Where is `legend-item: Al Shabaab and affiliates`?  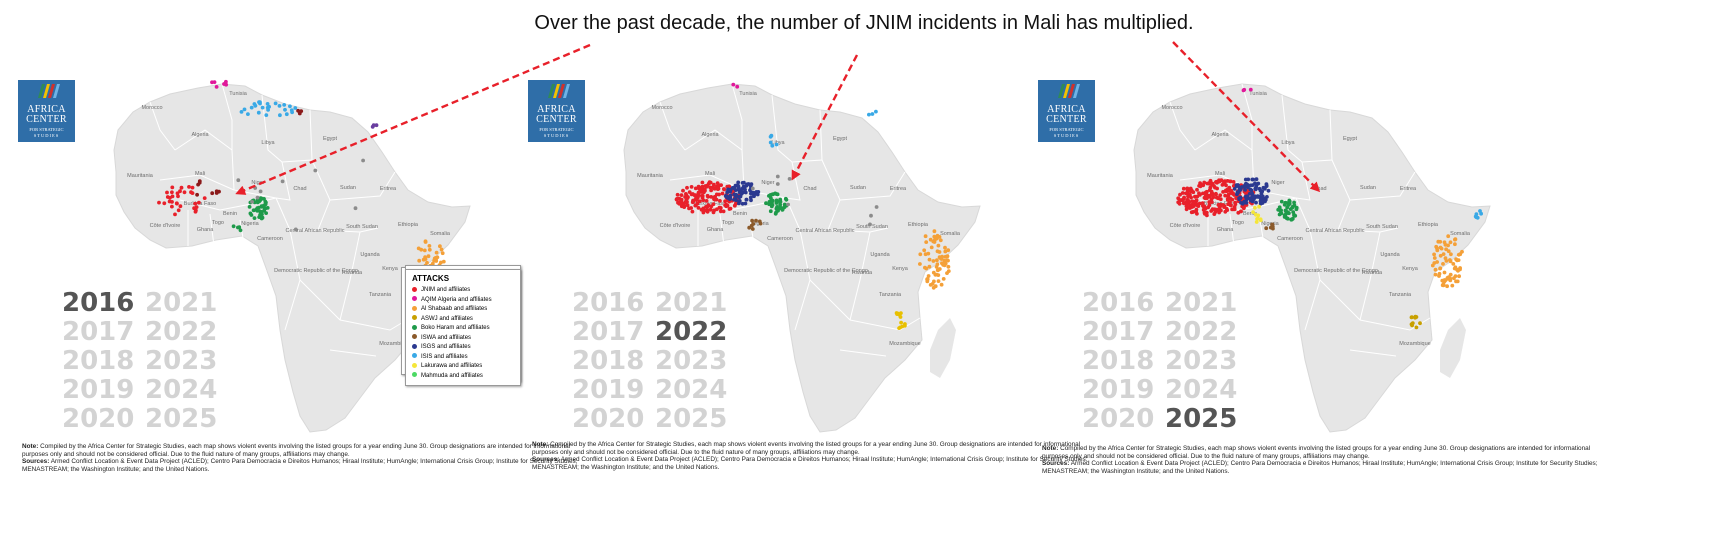 legend-item: Al Shabaab and affiliates is located at coordinates (463, 310).